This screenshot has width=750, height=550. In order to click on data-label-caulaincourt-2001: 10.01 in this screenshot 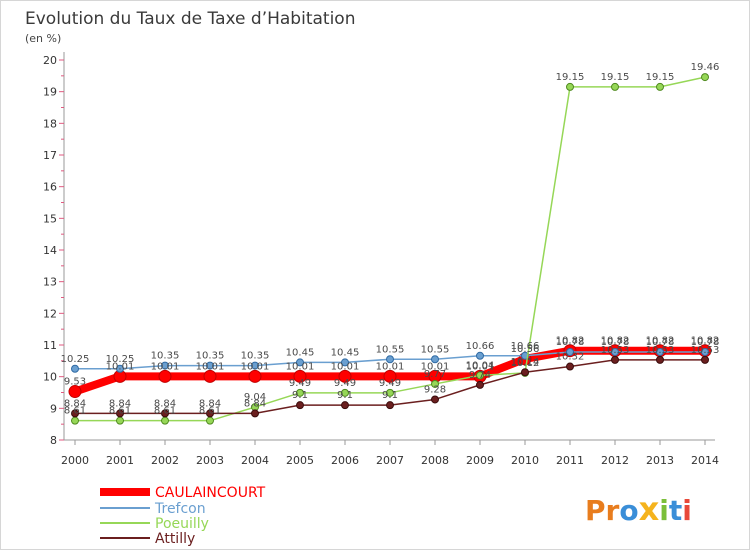, I will do `click(120, 366)`.